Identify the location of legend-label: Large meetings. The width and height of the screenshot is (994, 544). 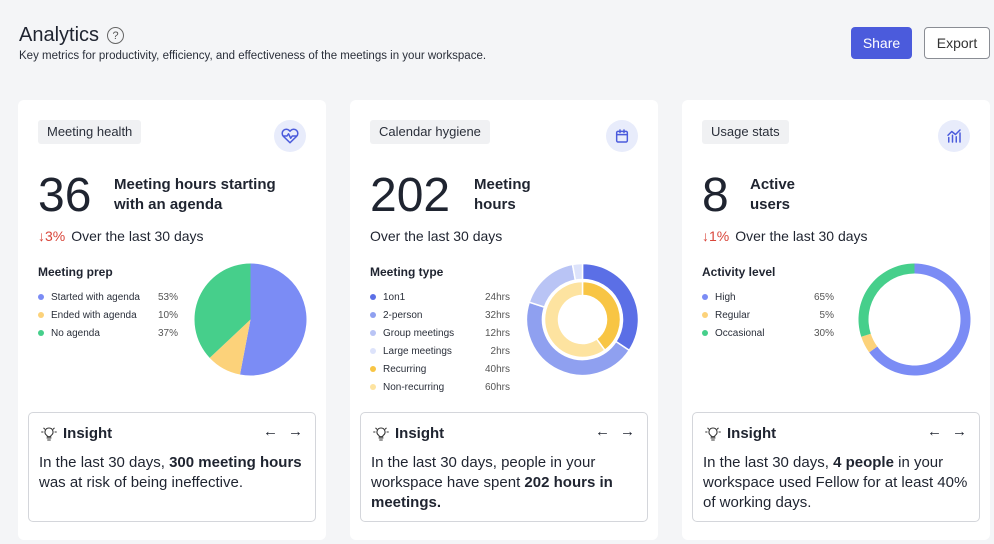
(417, 351).